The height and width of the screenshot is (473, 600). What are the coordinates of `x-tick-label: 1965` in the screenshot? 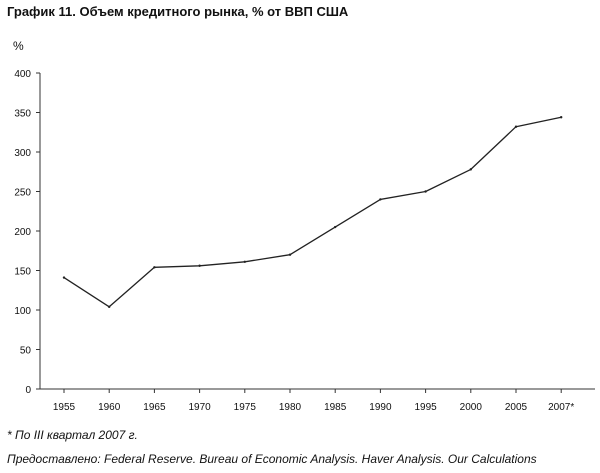 It's located at (154, 407).